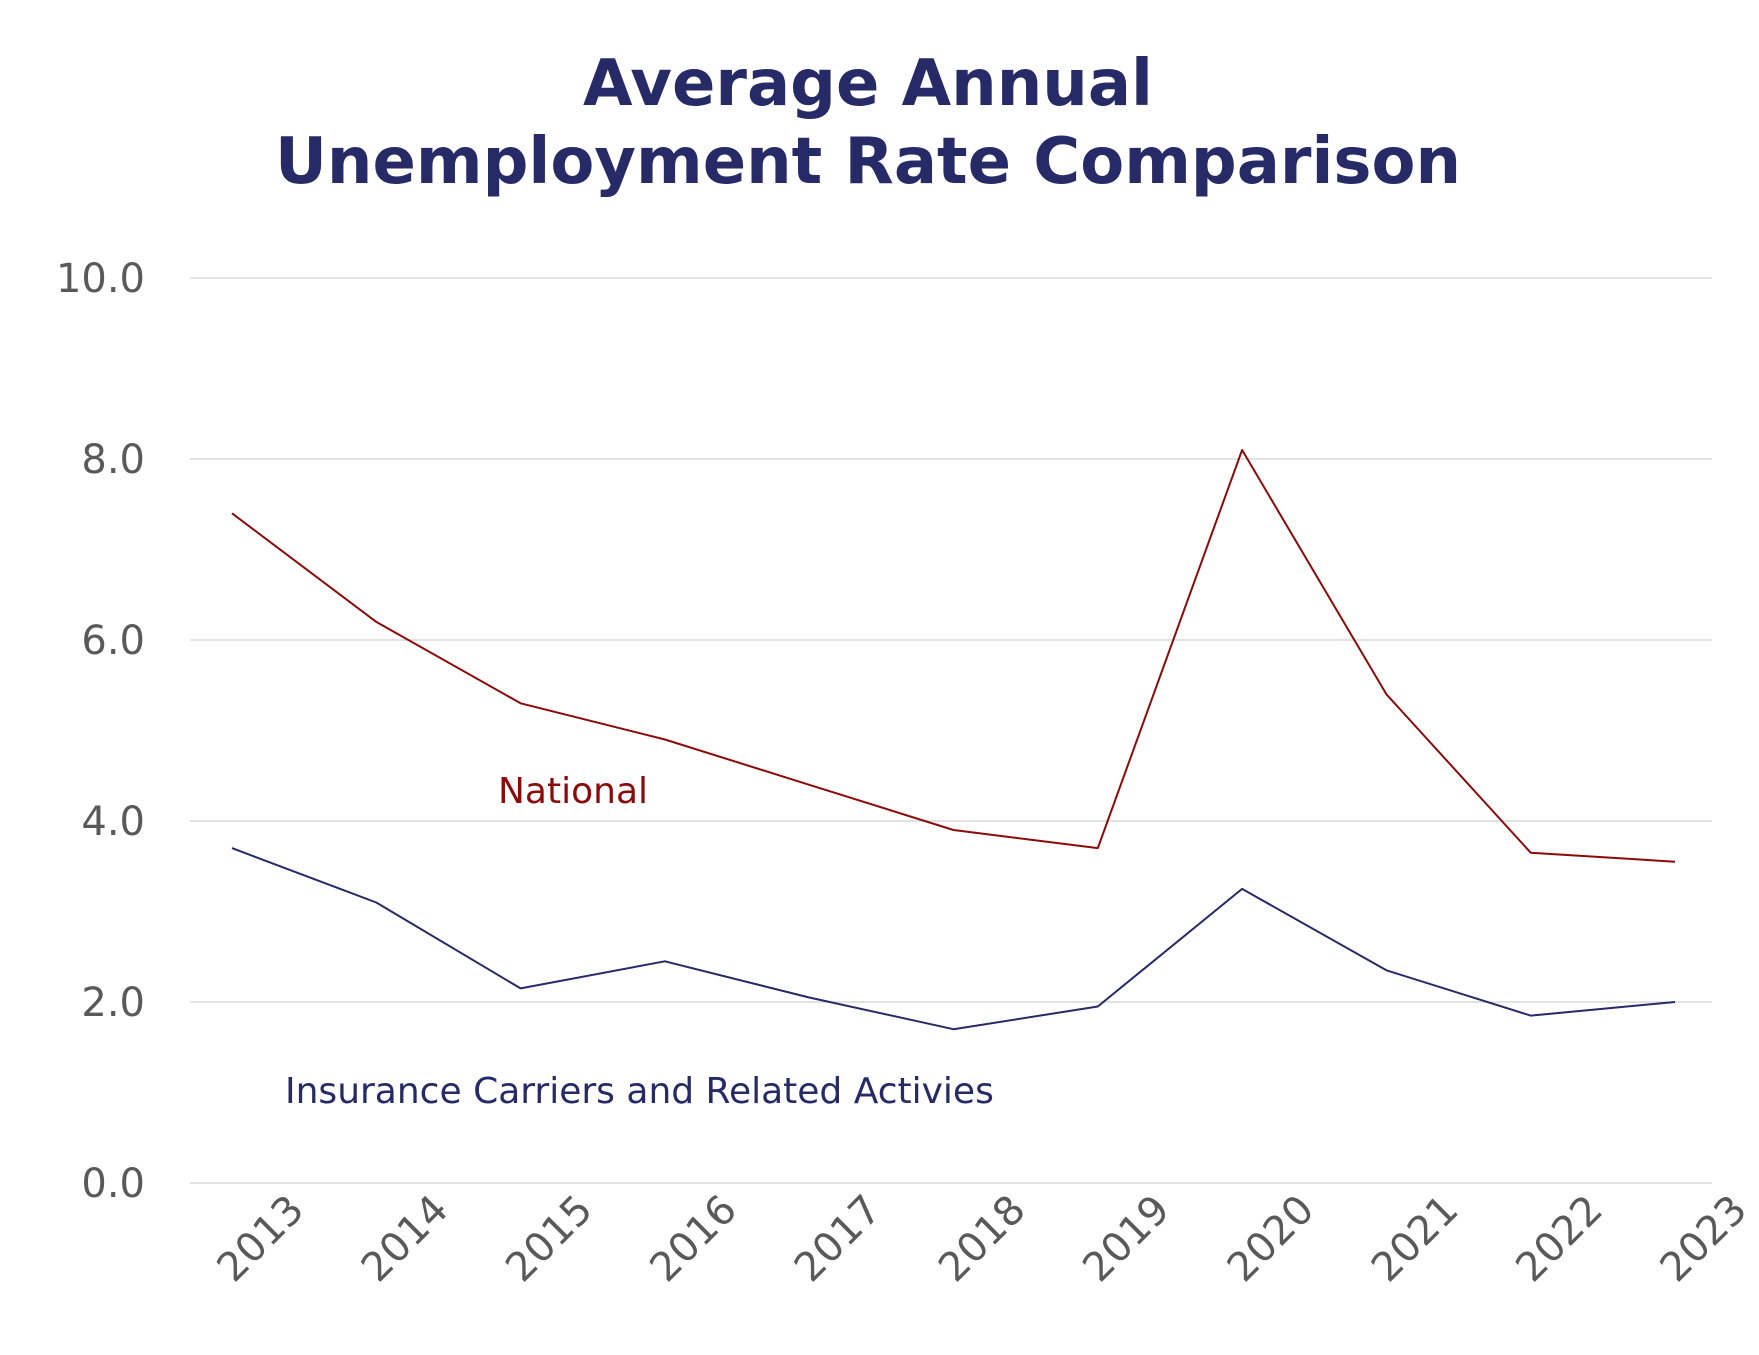 This screenshot has height=1355, width=1759. Describe the element at coordinates (693, 1239) in the screenshot. I see `x-tick-label: 2016` at that location.